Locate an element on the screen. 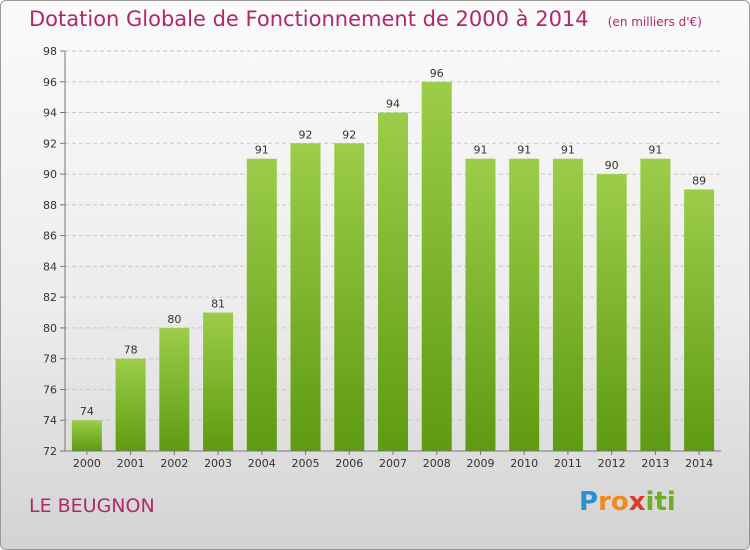  x-tick-label: 2010 is located at coordinates (524, 463).